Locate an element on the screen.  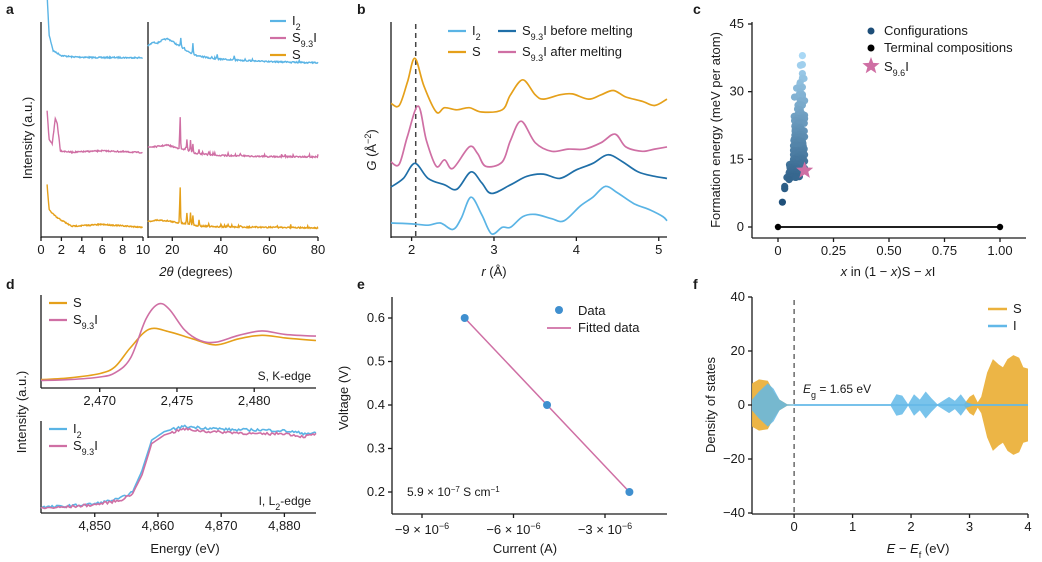
panel-d-ylabel: Intensity (a.u.) is located at coordinates (21, 412).